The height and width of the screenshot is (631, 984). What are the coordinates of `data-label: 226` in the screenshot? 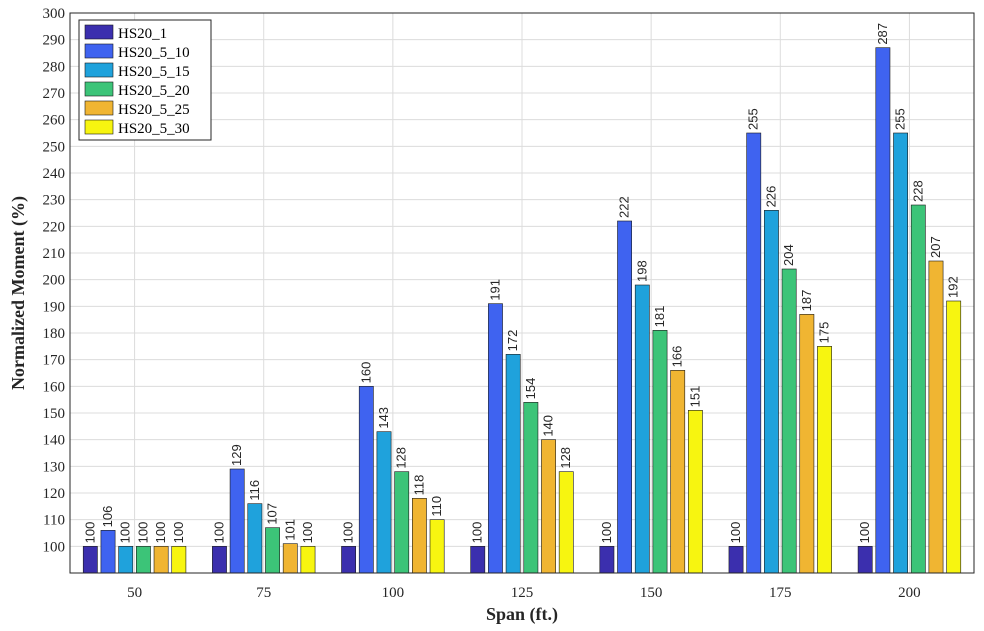 It's located at (770, 197).